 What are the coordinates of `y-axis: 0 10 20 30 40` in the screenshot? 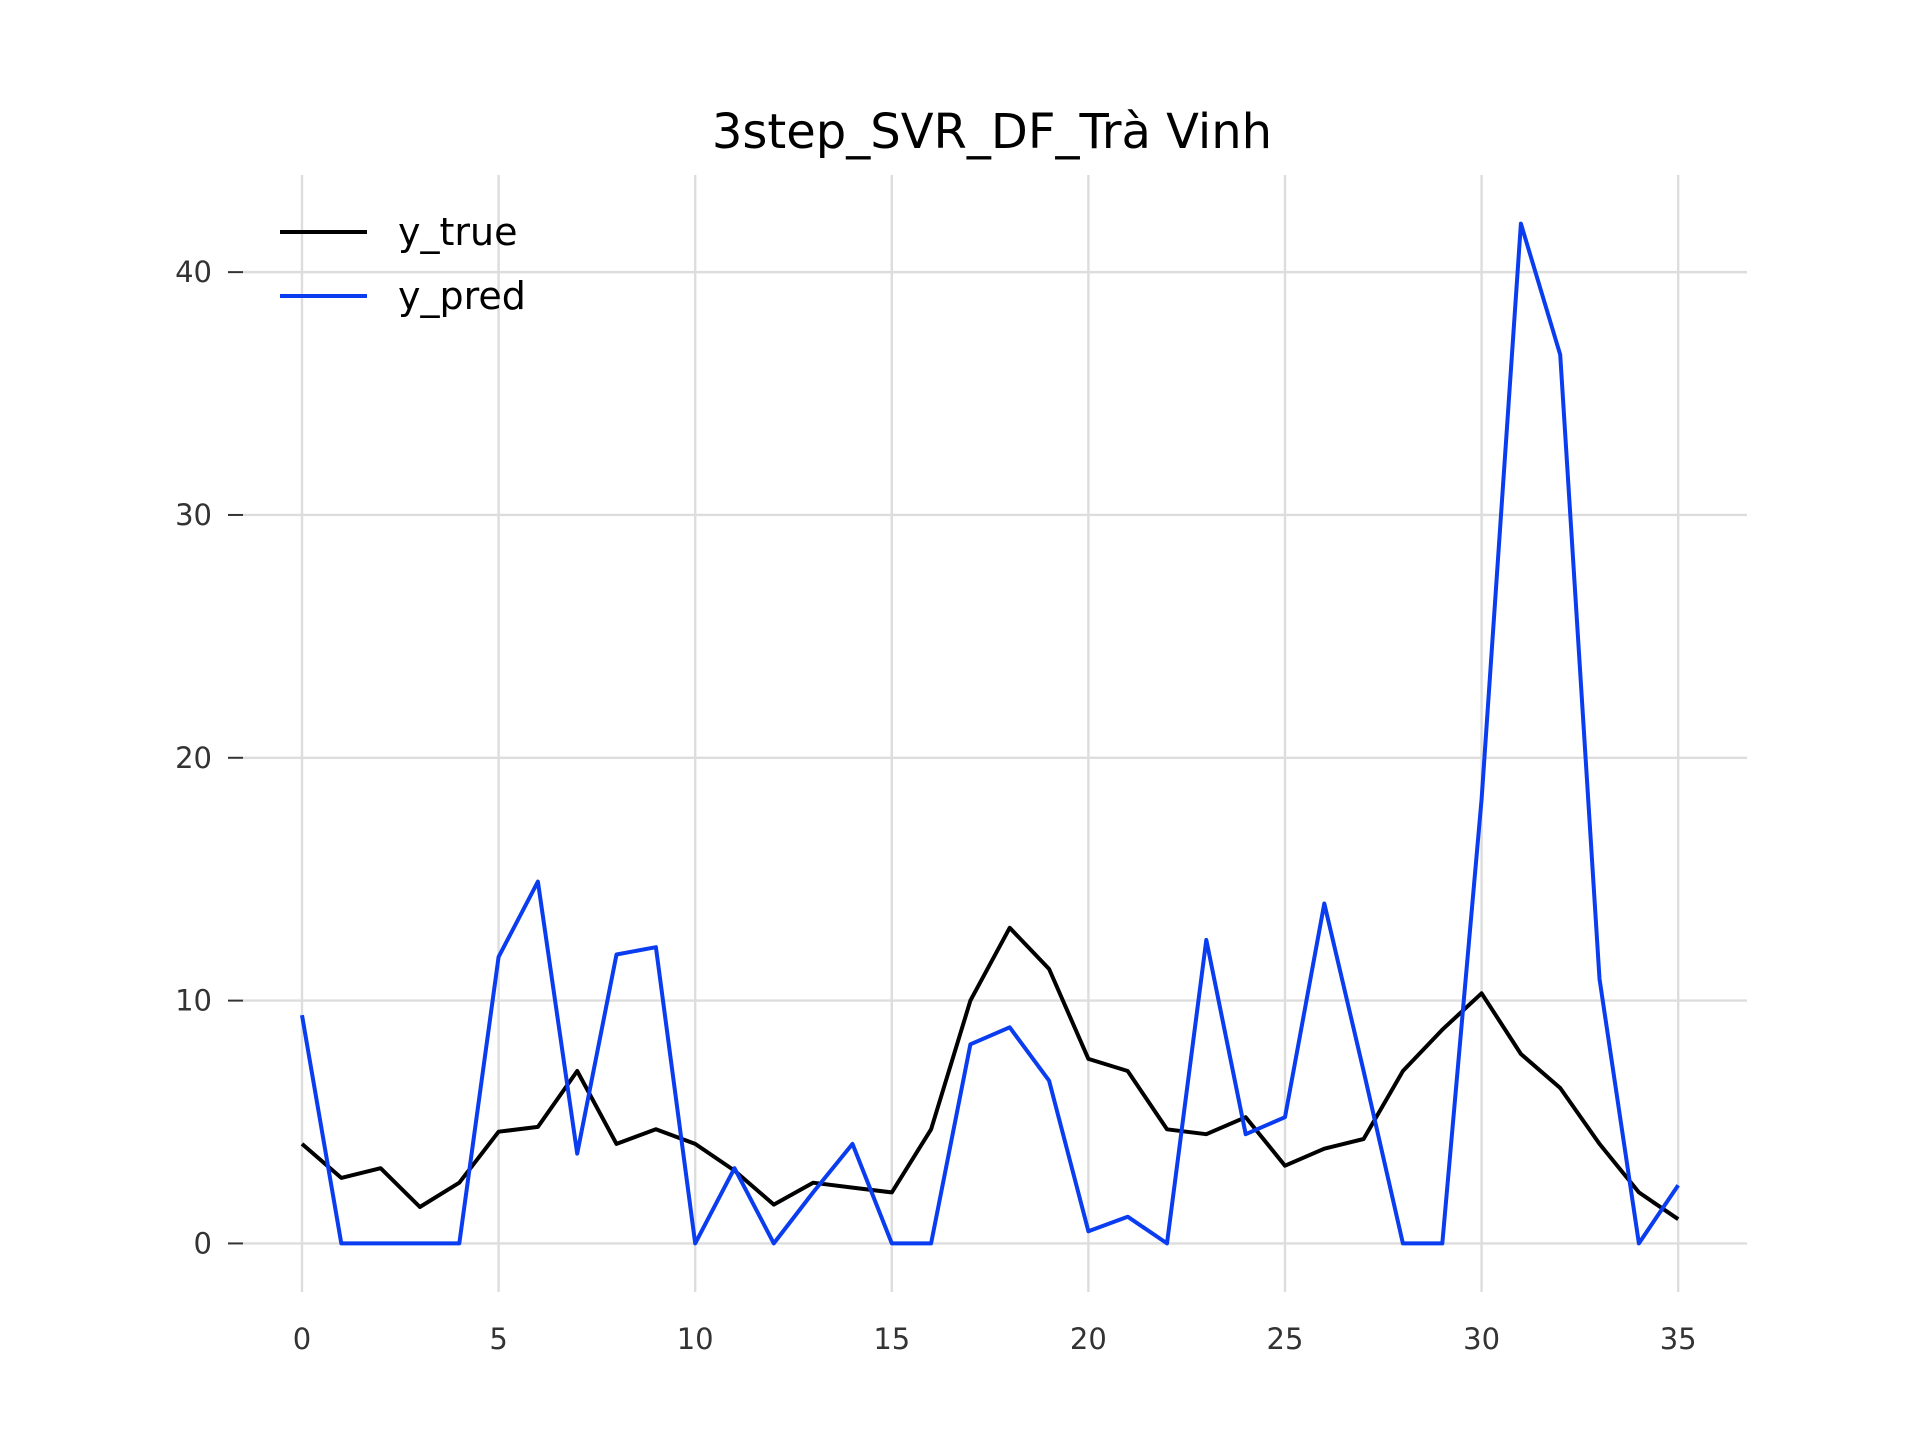 It's located at (209, 757).